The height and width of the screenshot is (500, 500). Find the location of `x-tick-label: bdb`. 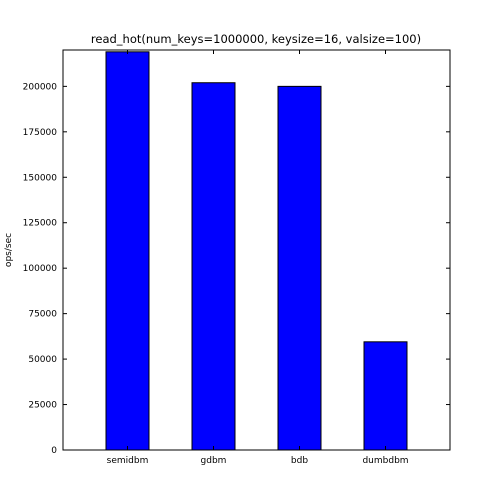

x-tick-label: bdb is located at coordinates (299, 461).